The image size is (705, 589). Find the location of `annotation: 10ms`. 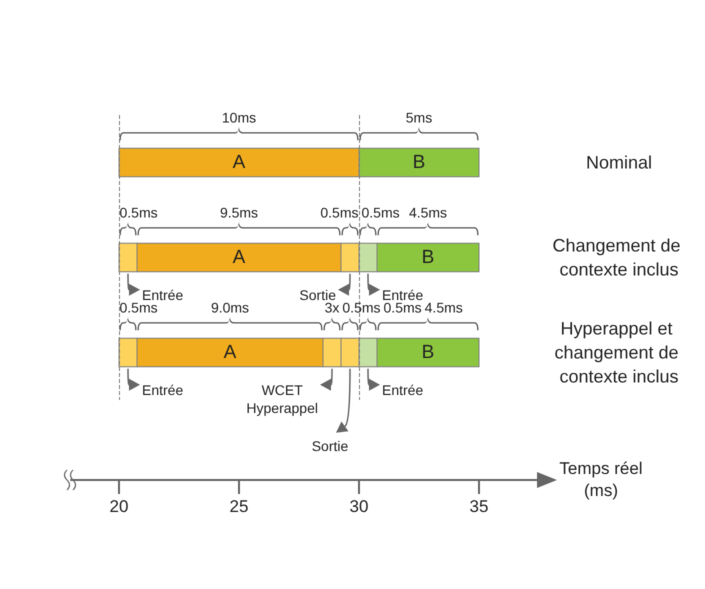

annotation: 10ms is located at coordinates (239, 117).